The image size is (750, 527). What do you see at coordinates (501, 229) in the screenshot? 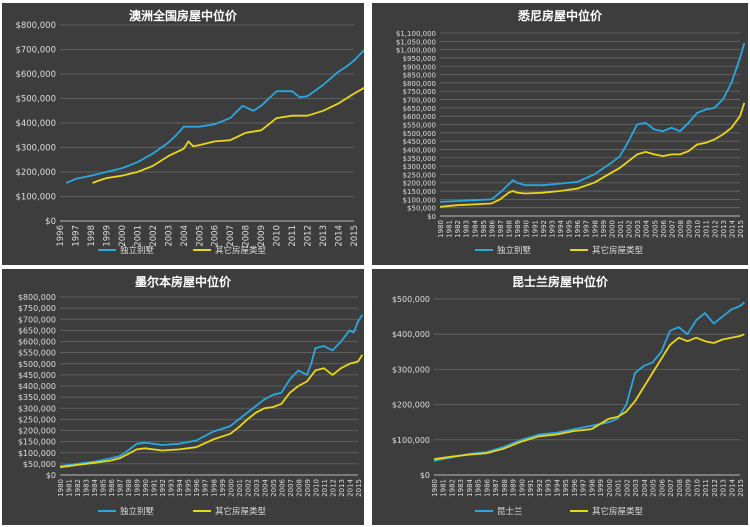
I see `x-tick-label: 1987` at bounding box center [501, 229].